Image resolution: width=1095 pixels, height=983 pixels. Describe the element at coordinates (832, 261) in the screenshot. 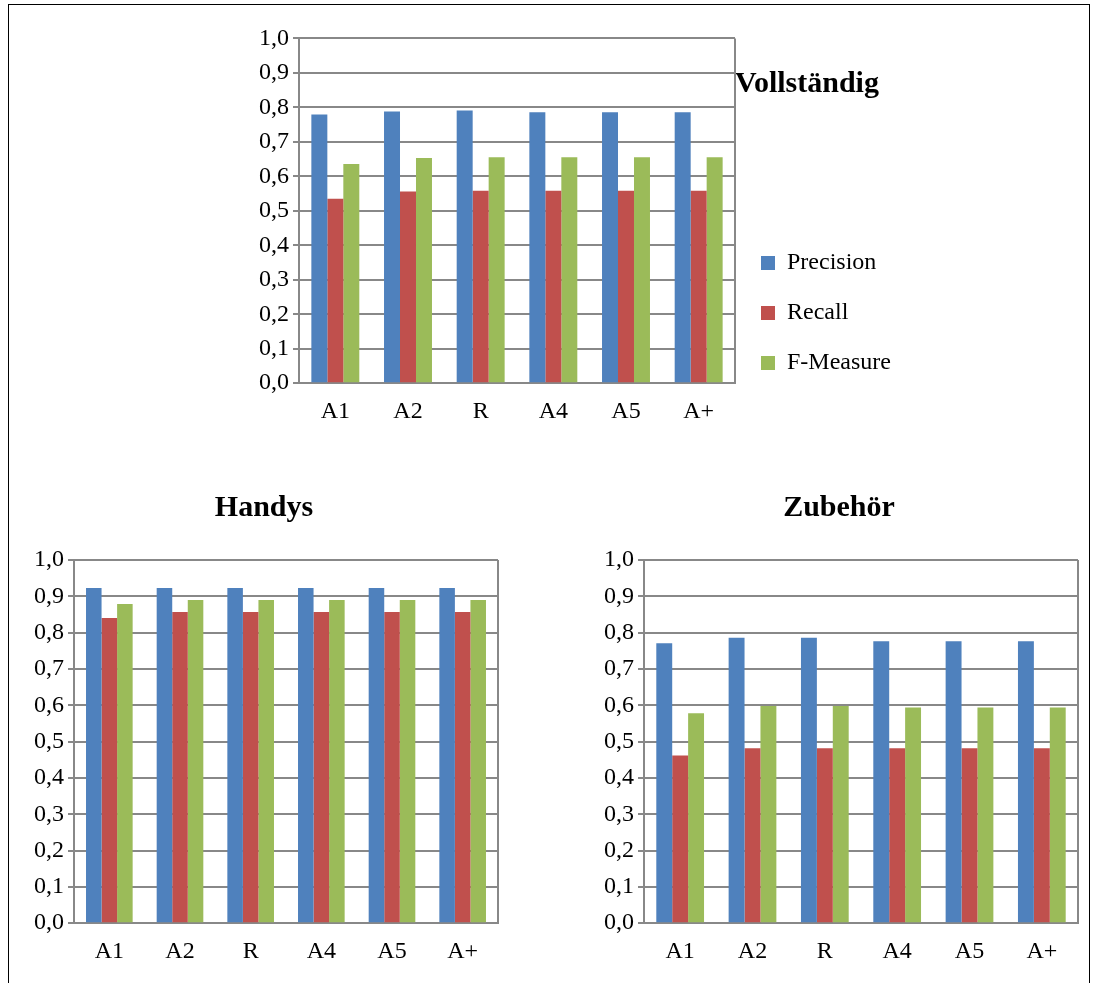

I see `legend-label: Precision` at that location.